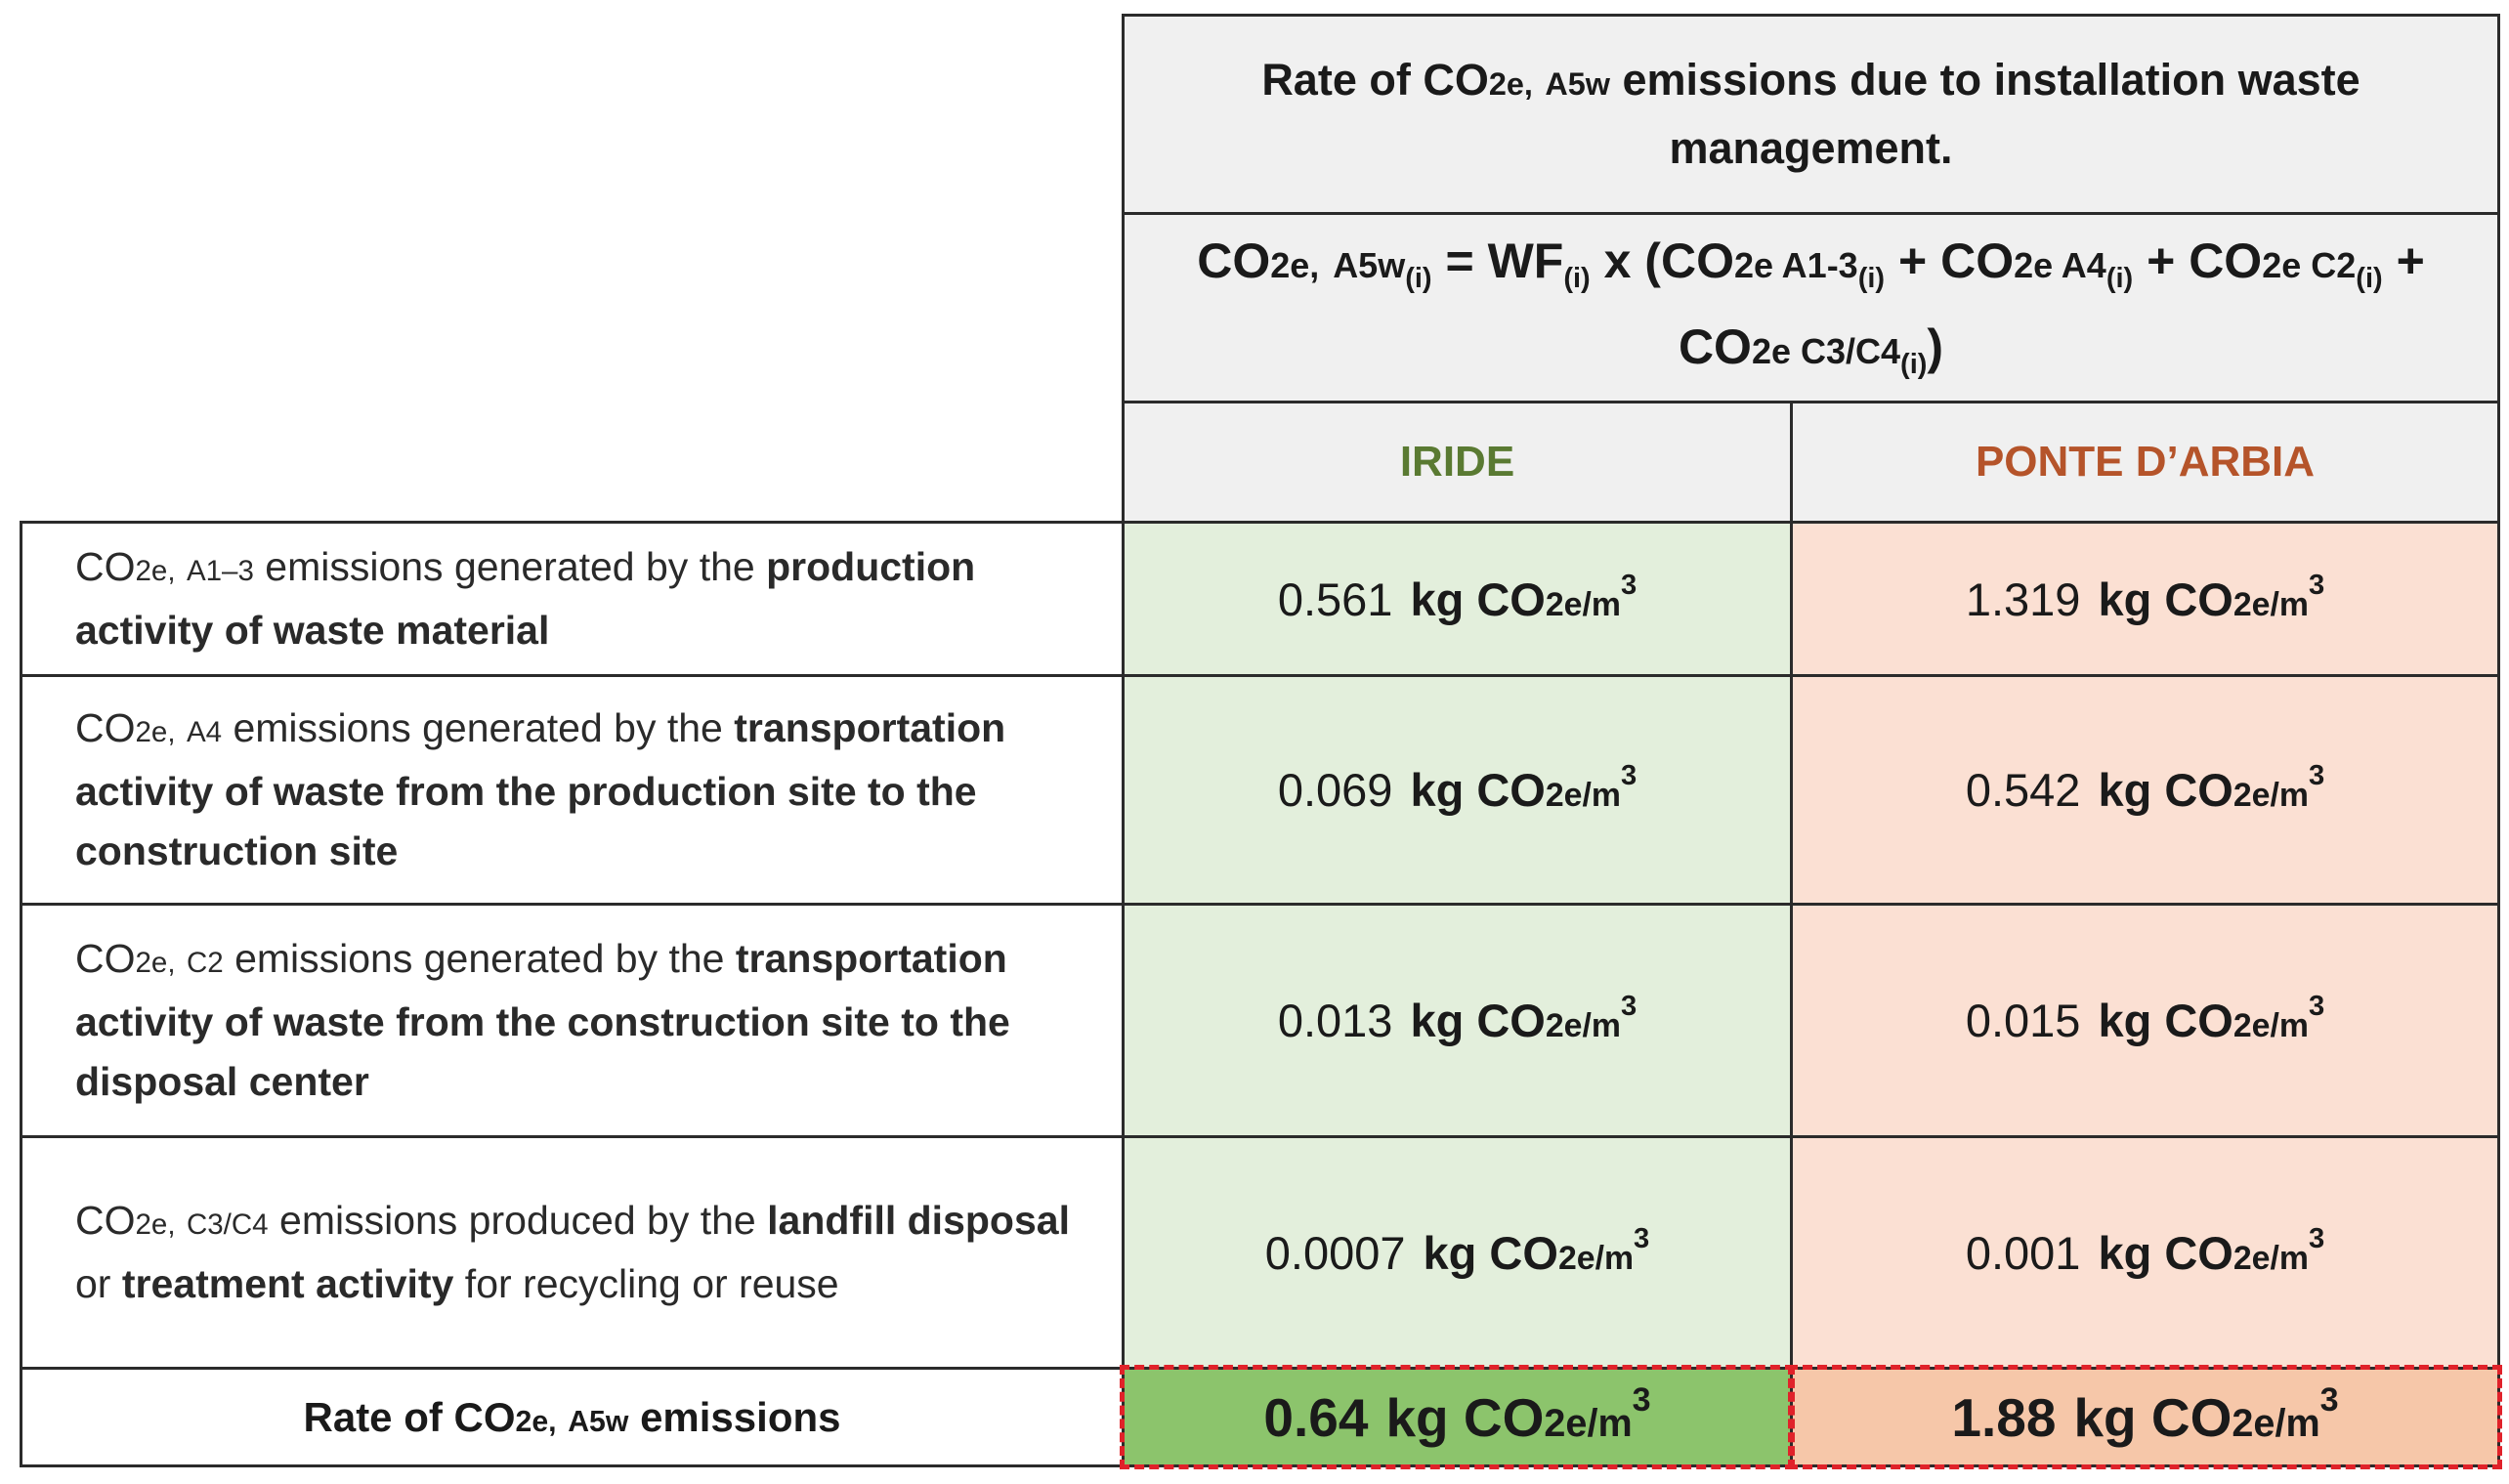 The image size is (2509, 1484). Describe the element at coordinates (1457, 463) in the screenshot. I see `column-header-iride: IRIDE` at that location.